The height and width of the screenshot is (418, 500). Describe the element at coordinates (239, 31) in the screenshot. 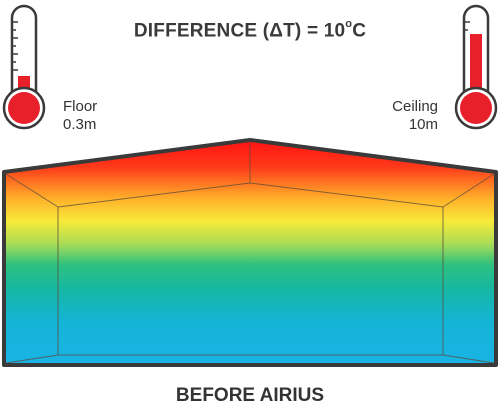

I see `headline-text: DIFFERENCE (ΔT) = 10` at that location.